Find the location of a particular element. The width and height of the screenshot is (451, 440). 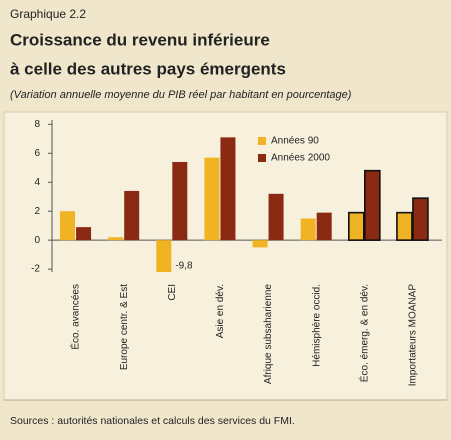

x-tick-label: Éco. avancées is located at coordinates (75, 317).